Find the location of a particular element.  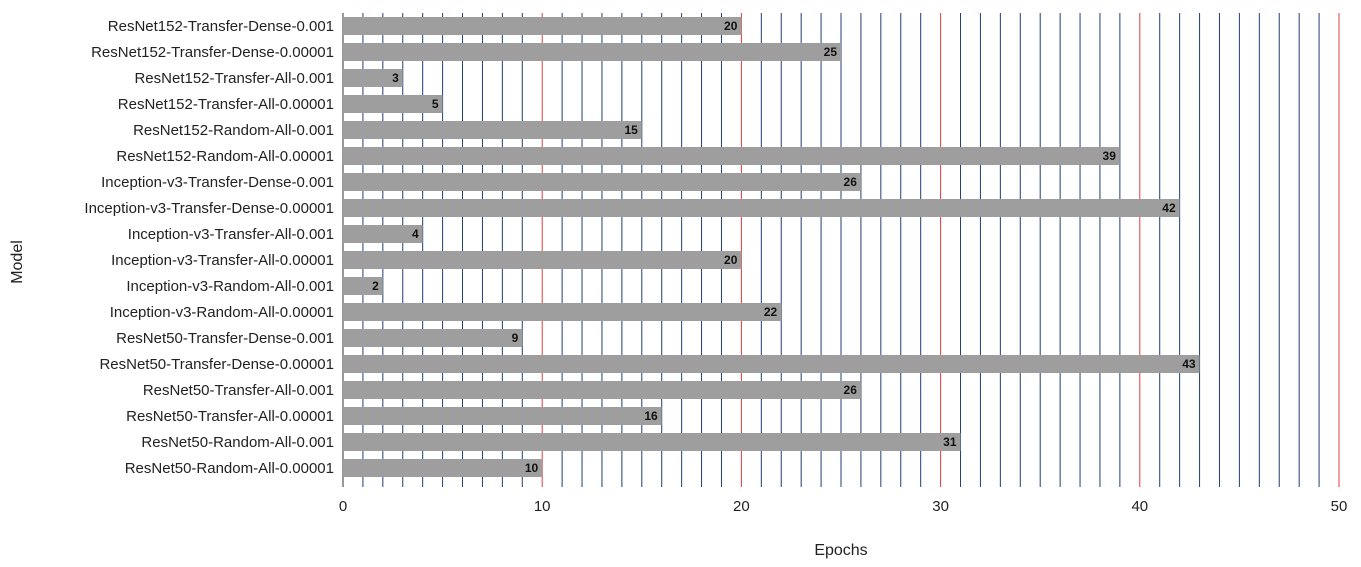

category-label: ResNet50-Transfer-All-0.001 is located at coordinates (238, 390).